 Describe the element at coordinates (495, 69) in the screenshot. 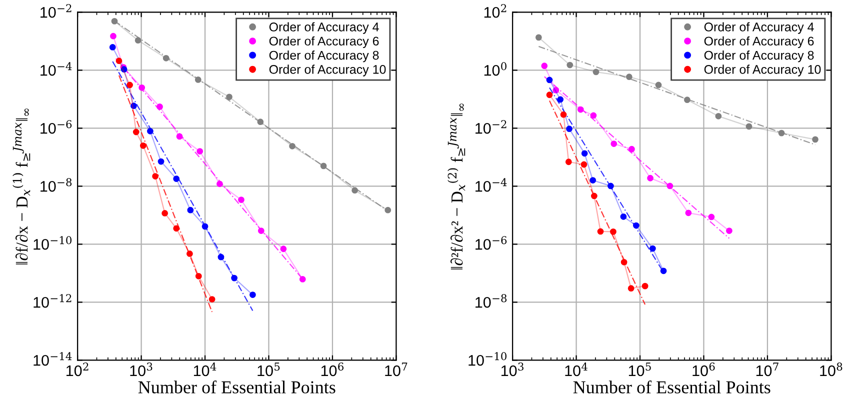

I see `y-tick-label: 10$^{0}$` at that location.